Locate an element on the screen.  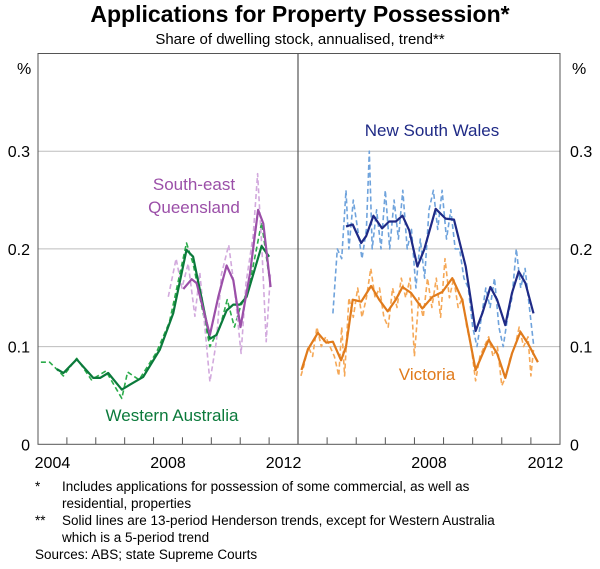
footnote-2-marker: ** is located at coordinates (40, 520).